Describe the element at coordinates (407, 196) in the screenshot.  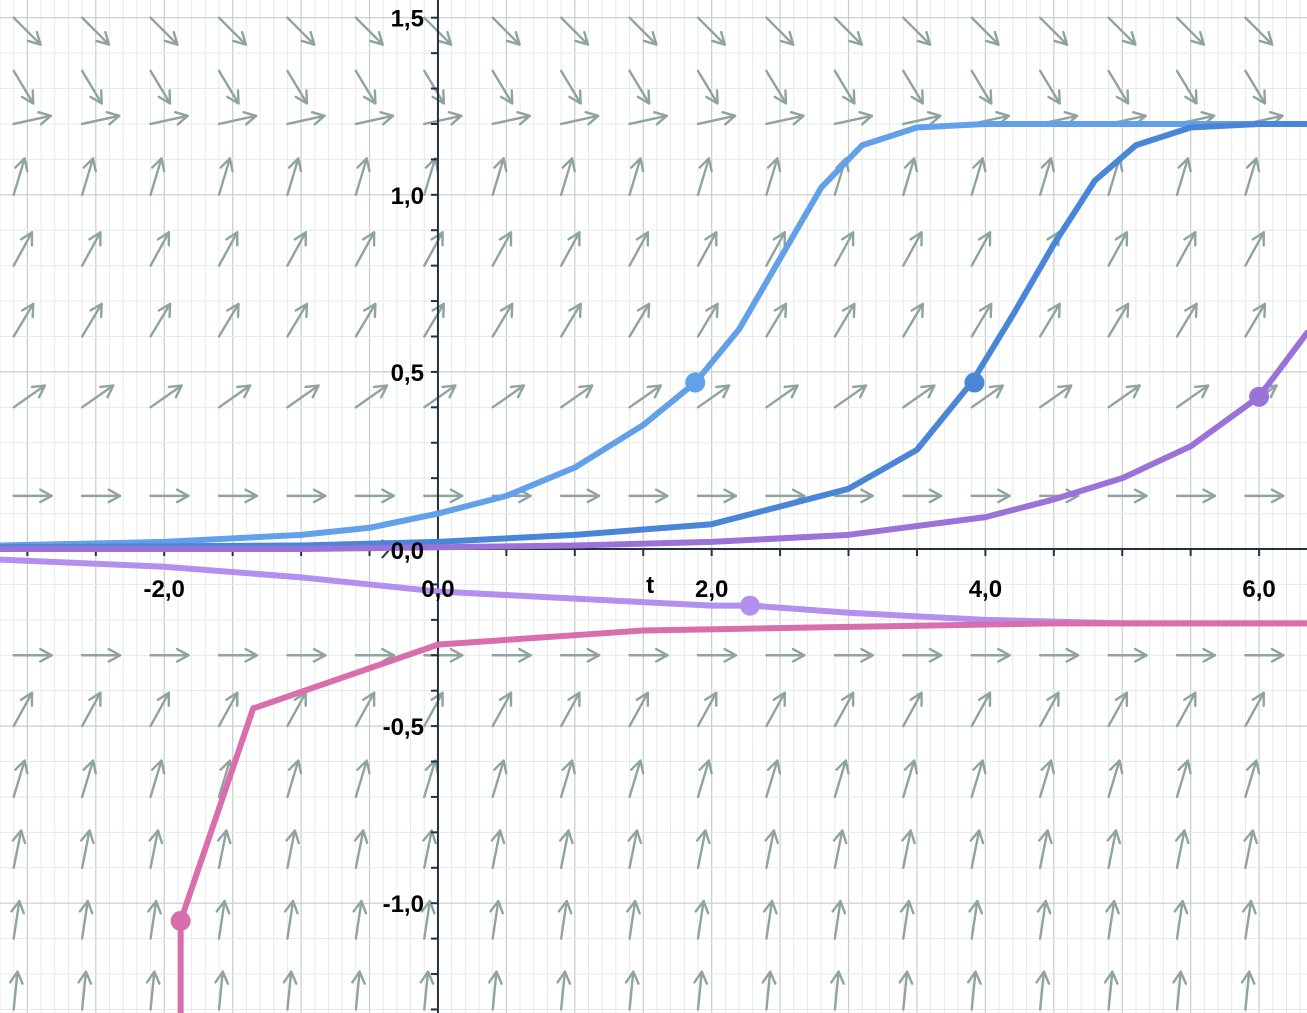
I see `y-tick-label: 1,0` at that location.